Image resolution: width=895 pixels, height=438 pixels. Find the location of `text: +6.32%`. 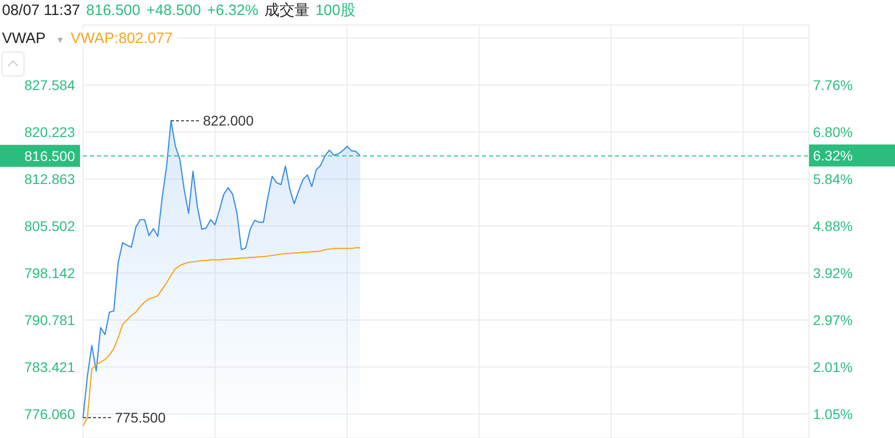

text: +6.32% is located at coordinates (232, 10).